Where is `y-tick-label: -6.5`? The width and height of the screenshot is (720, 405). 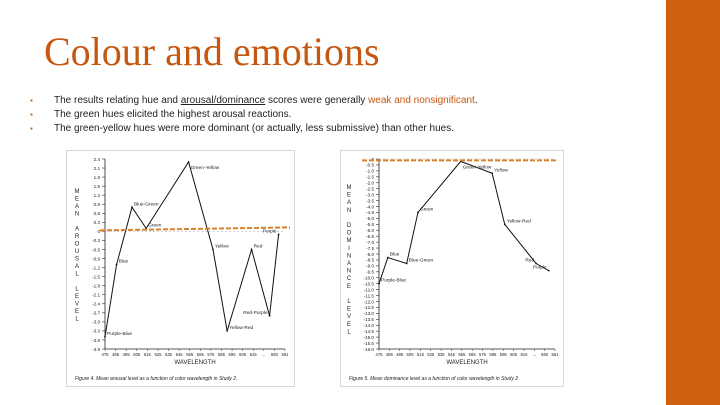 y-tick-label: -6.5 is located at coordinates (370, 236).